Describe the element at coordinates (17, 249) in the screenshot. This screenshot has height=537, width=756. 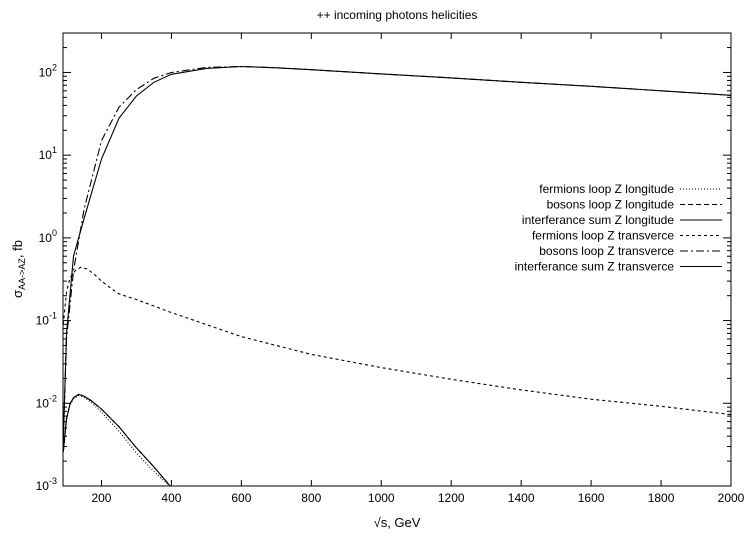
I see `y-axis-label-unit: , fb` at that location.